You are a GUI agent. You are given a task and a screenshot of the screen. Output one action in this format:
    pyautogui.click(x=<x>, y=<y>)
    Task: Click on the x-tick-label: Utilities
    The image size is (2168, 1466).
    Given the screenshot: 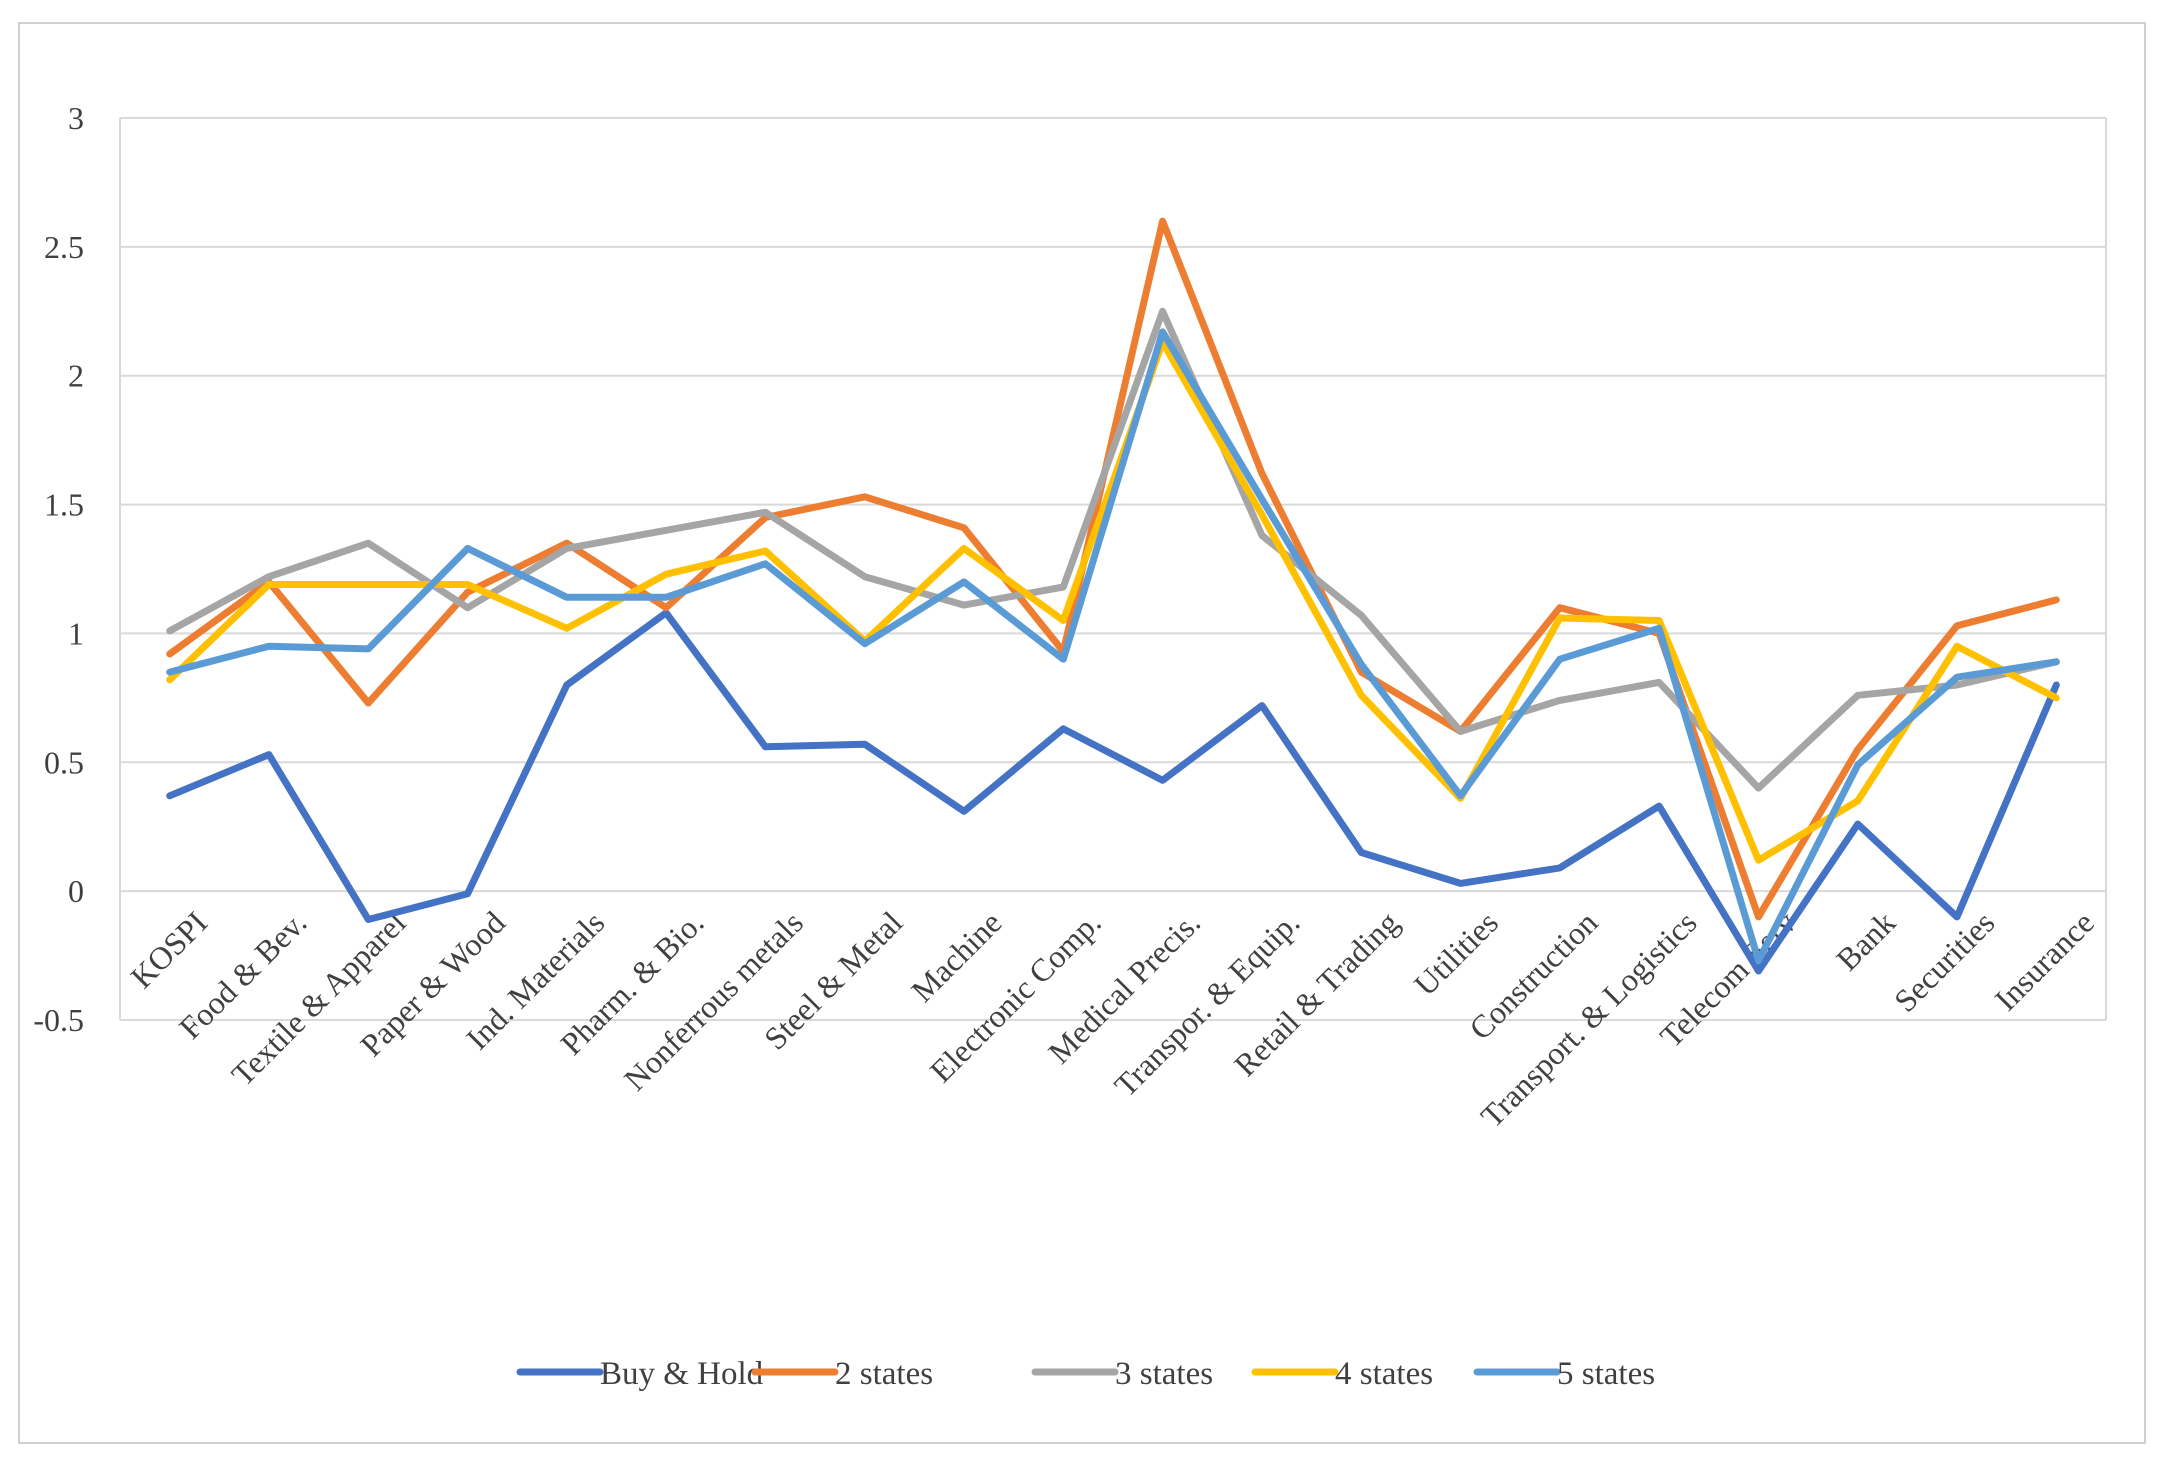 What is the action you would take?
    pyautogui.click(x=1456, y=953)
    